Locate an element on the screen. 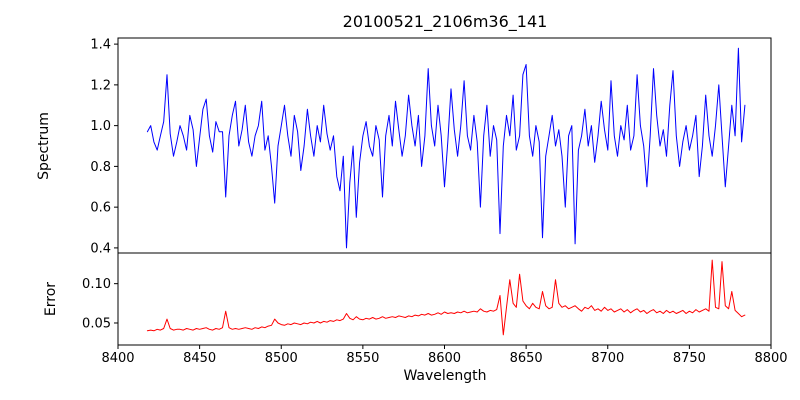  y-tick-label: 0.10 is located at coordinates (96, 284).